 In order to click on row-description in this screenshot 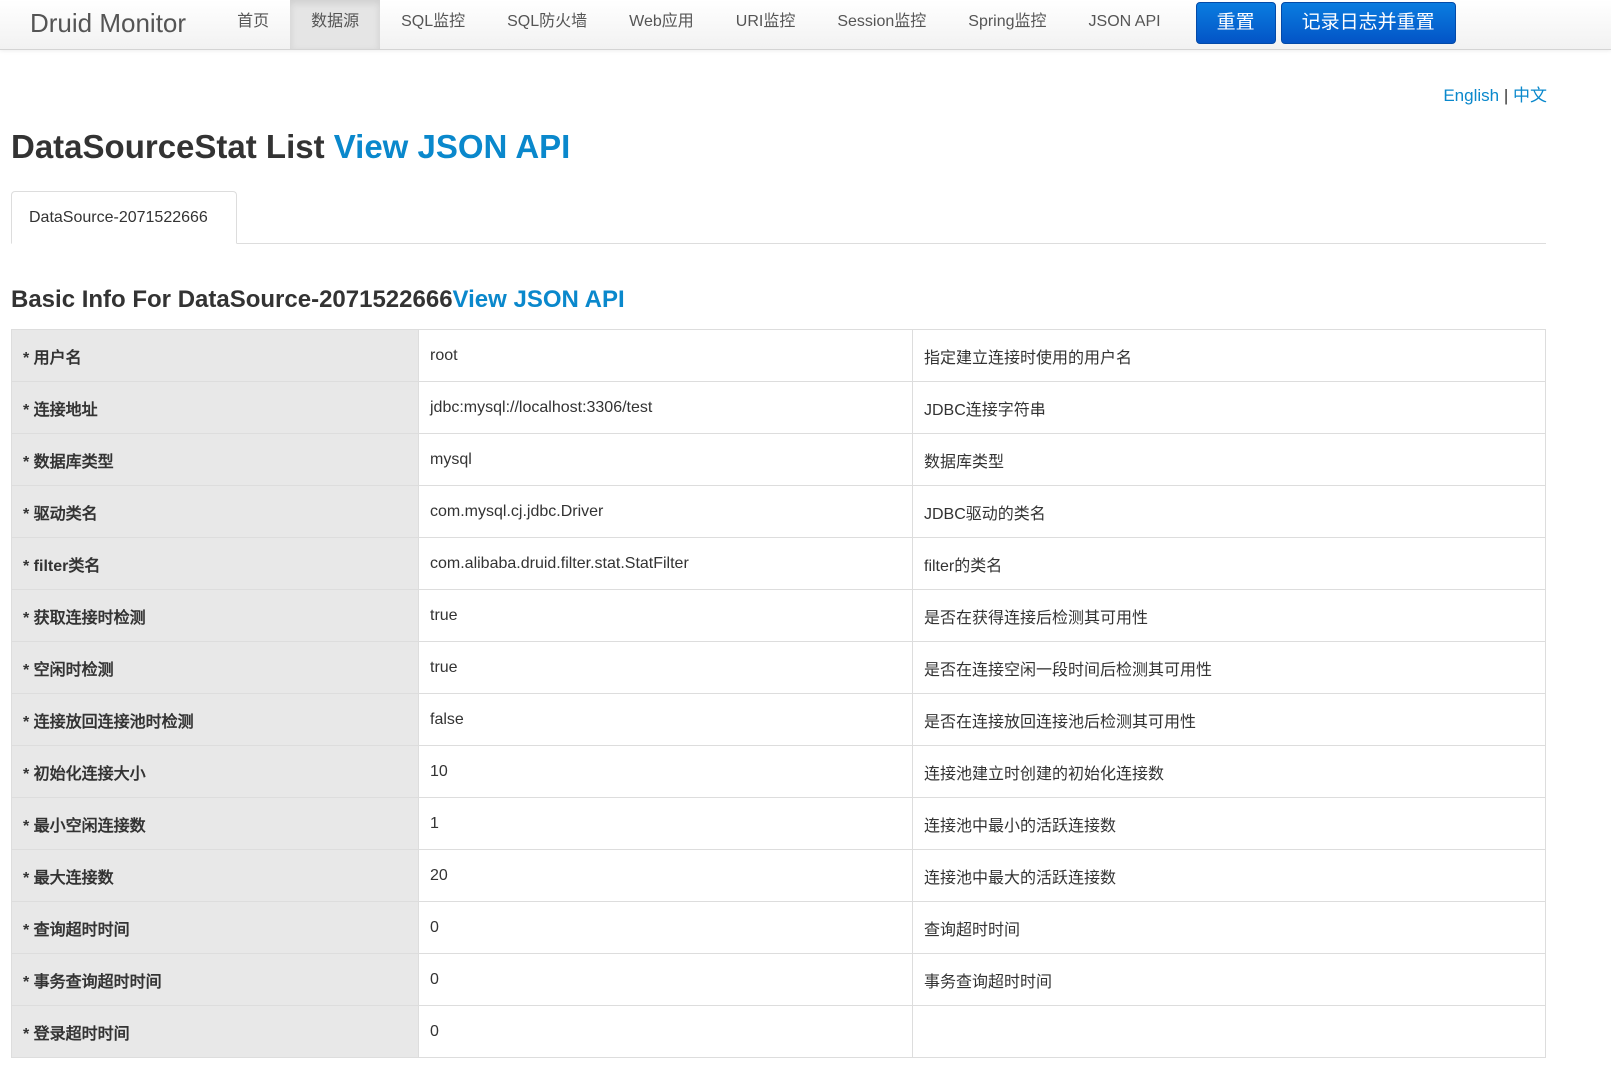, I will do `click(1229, 1031)`.